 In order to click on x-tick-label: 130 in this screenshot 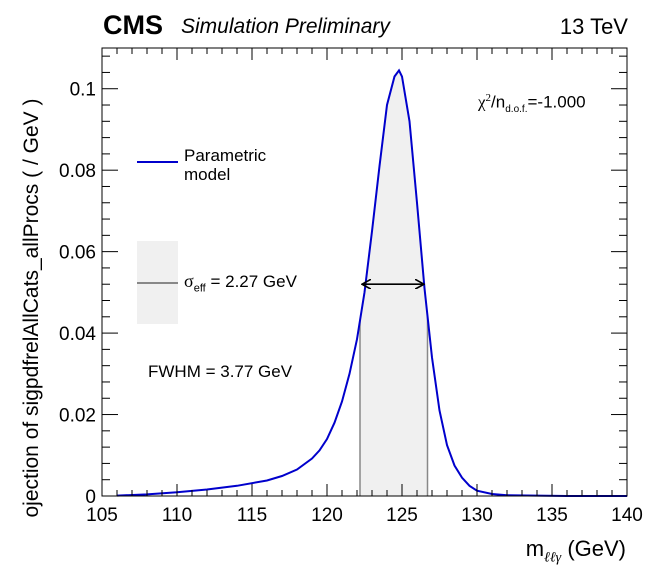, I will do `click(477, 515)`.